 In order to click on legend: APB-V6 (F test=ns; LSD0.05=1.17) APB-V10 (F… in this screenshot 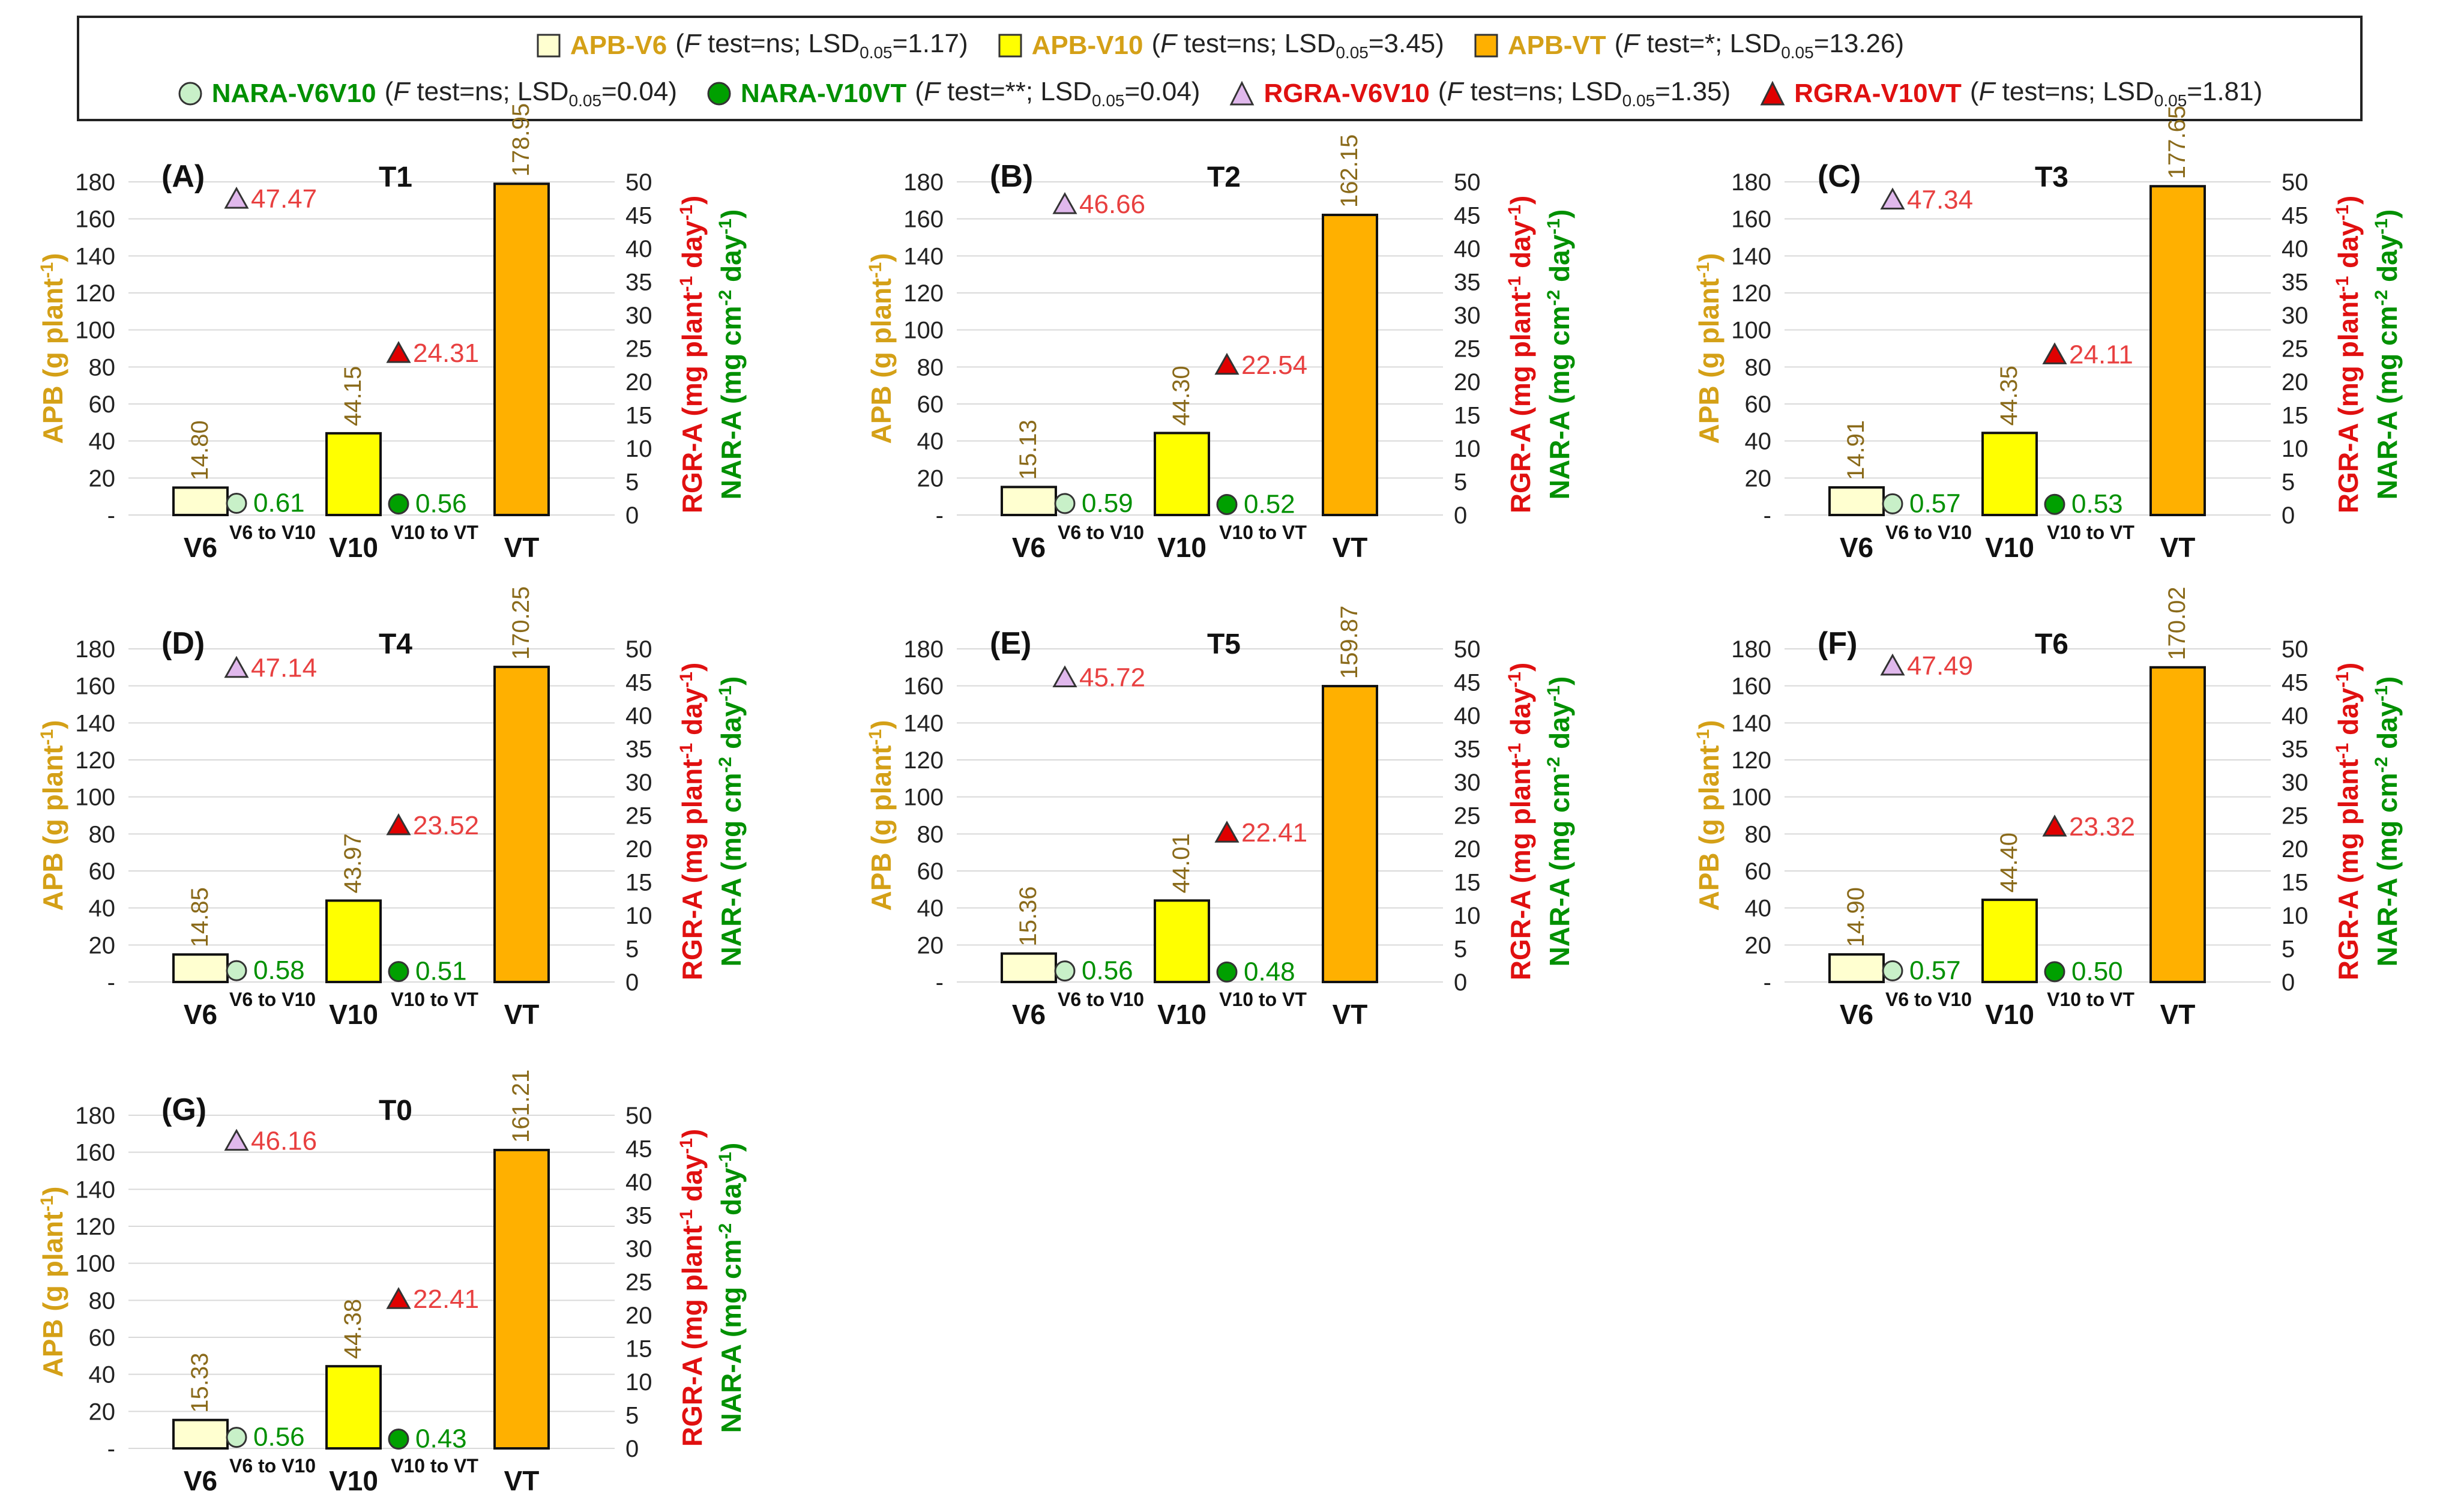, I will do `click(1220, 68)`.